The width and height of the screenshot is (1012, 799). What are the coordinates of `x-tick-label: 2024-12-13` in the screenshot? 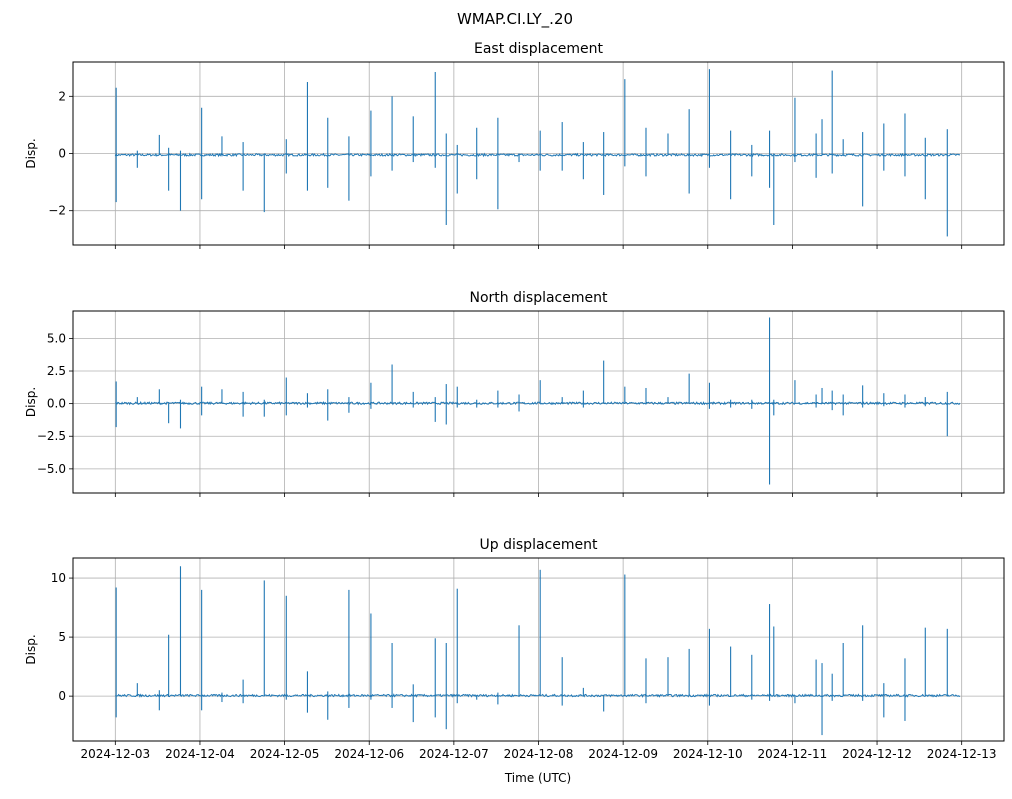 It's located at (962, 754).